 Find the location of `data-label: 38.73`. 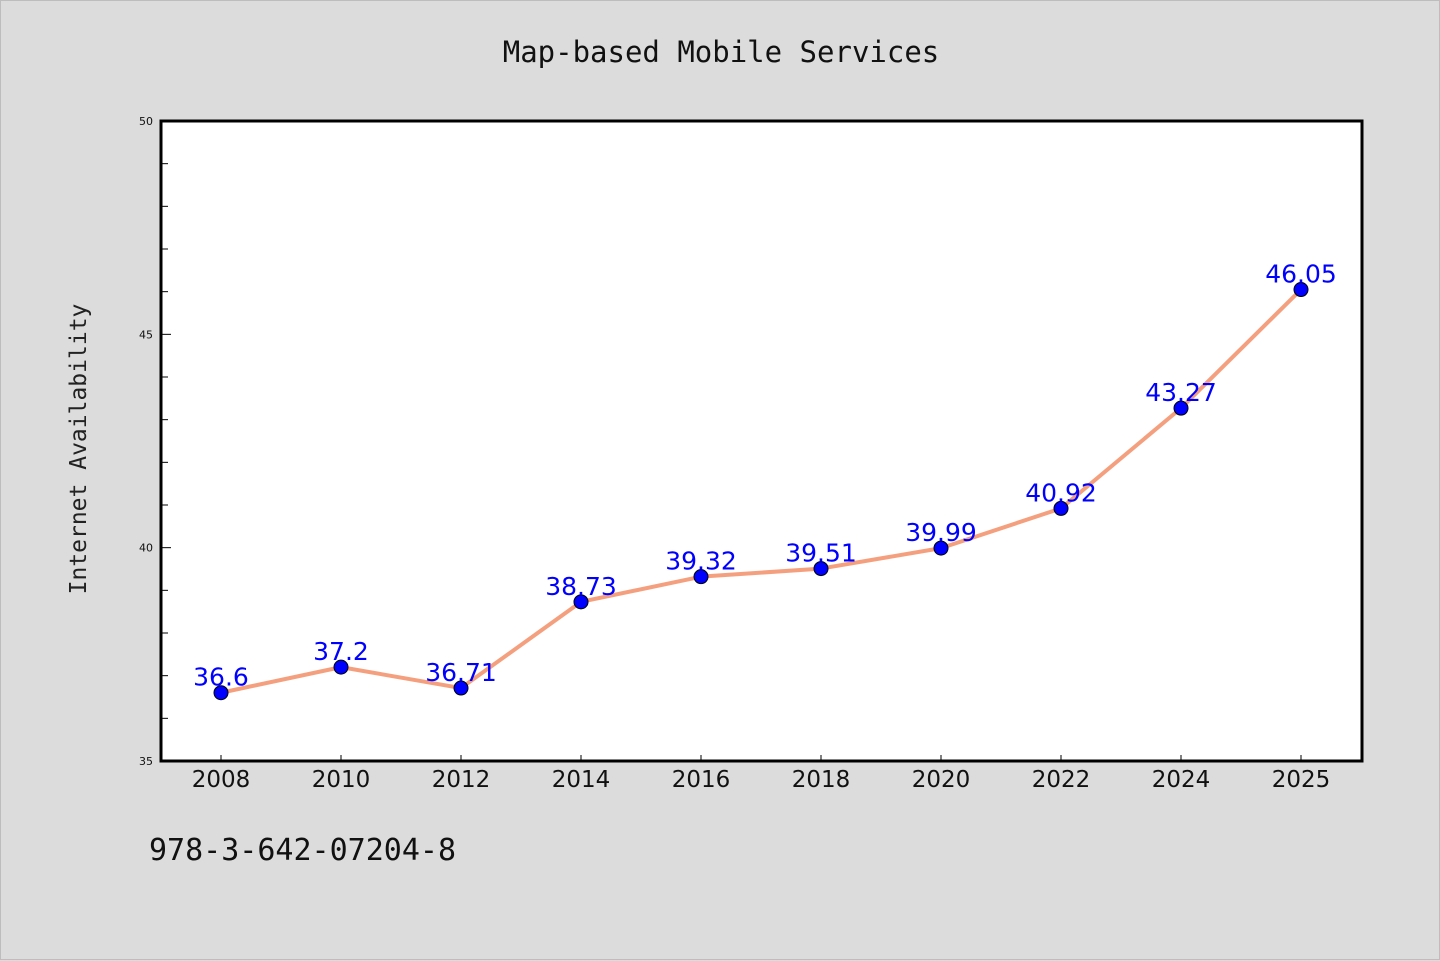

data-label: 38.73 is located at coordinates (581, 586).